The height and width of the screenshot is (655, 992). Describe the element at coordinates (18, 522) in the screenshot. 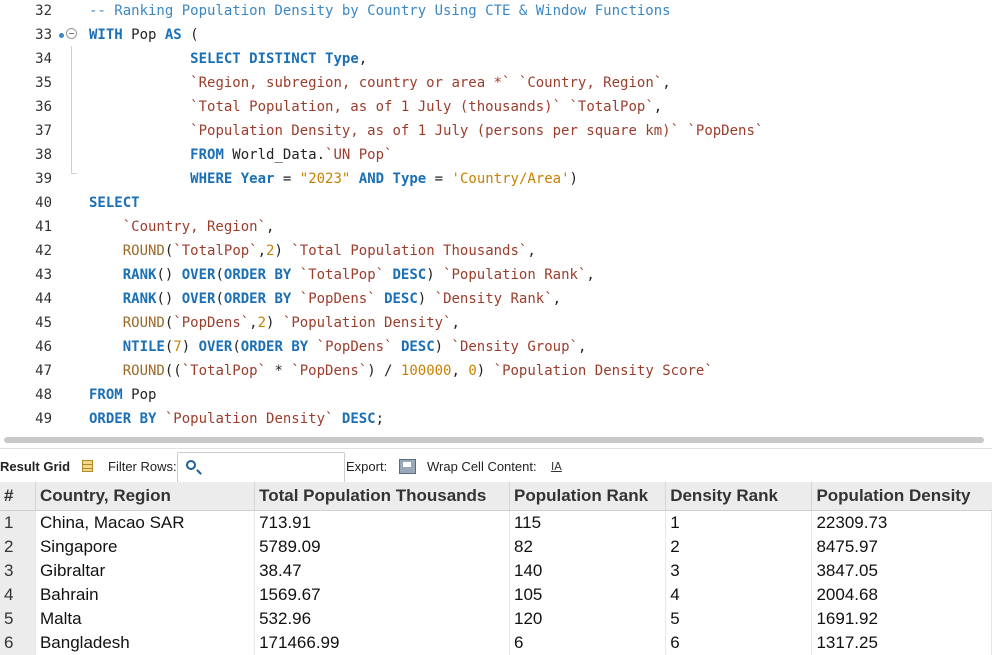

I see `row-number-cell: 1` at that location.